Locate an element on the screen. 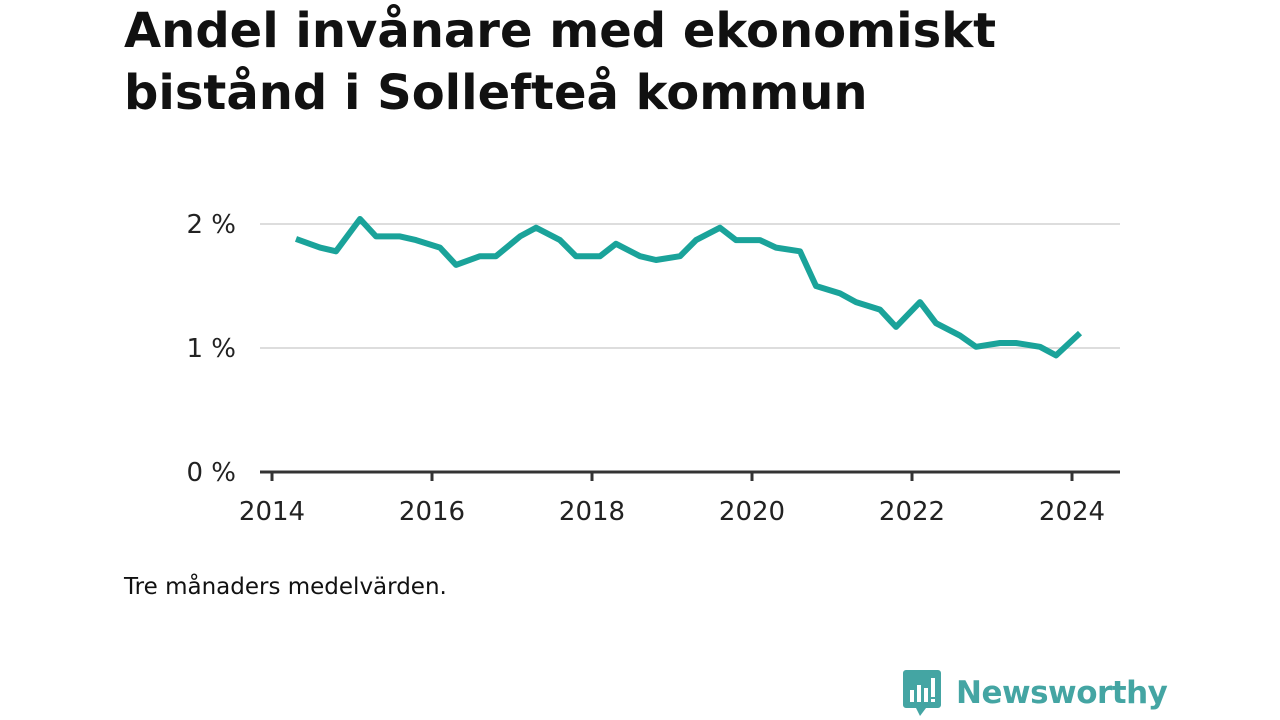  x-tick-label: 2020 is located at coordinates (752, 512).